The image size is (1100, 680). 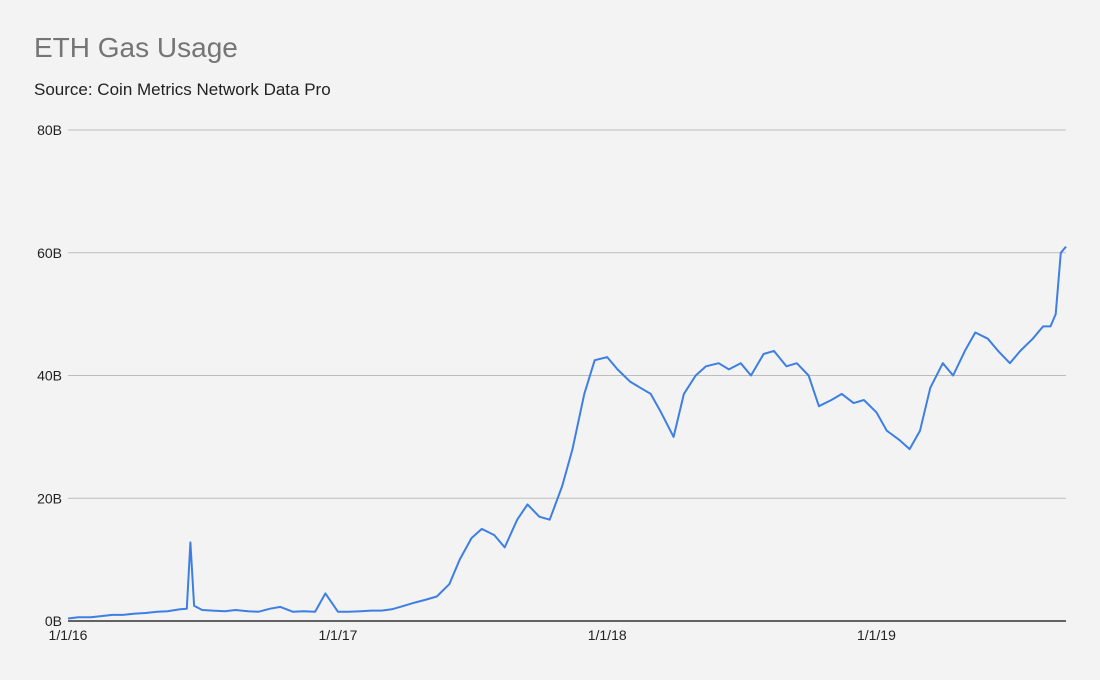 I want to click on chart-subtitle: Source: Coin Metrics Network Data Pro, so click(x=182, y=89).